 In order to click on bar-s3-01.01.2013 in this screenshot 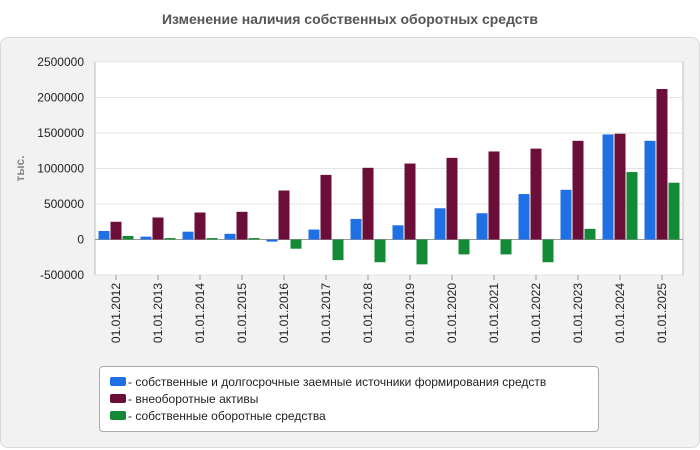, I will do `click(170, 239)`.